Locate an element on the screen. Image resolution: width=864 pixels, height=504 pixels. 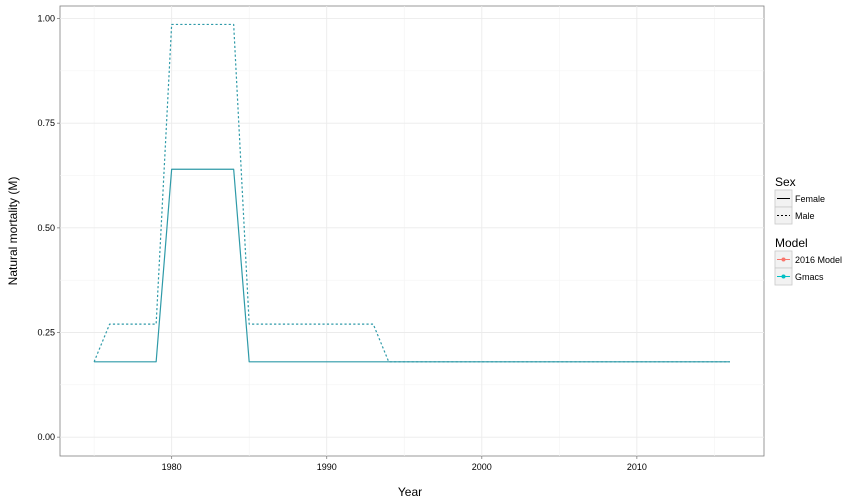
y-tick-label: 0.50 is located at coordinates (46, 228).